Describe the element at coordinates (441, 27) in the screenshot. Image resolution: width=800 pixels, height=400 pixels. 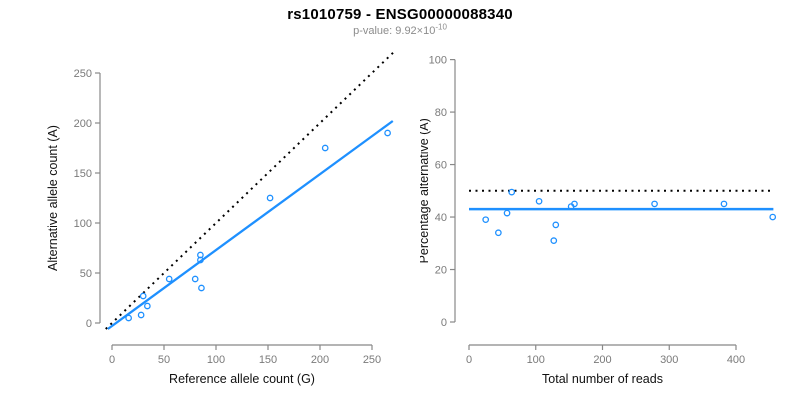
I see `pvalue-exponent: -10` at that location.